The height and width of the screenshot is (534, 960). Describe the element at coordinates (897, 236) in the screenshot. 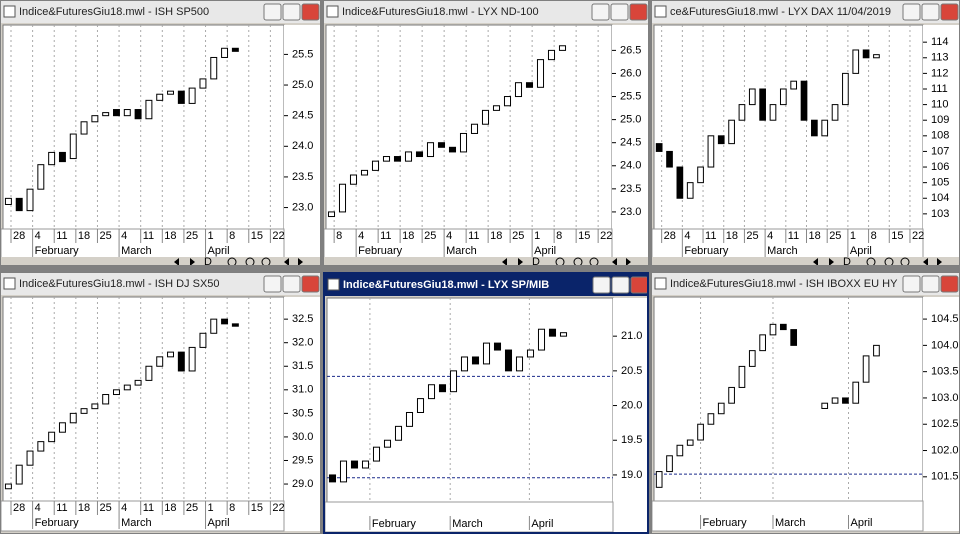

I see `x-tick-label: 15` at that location.